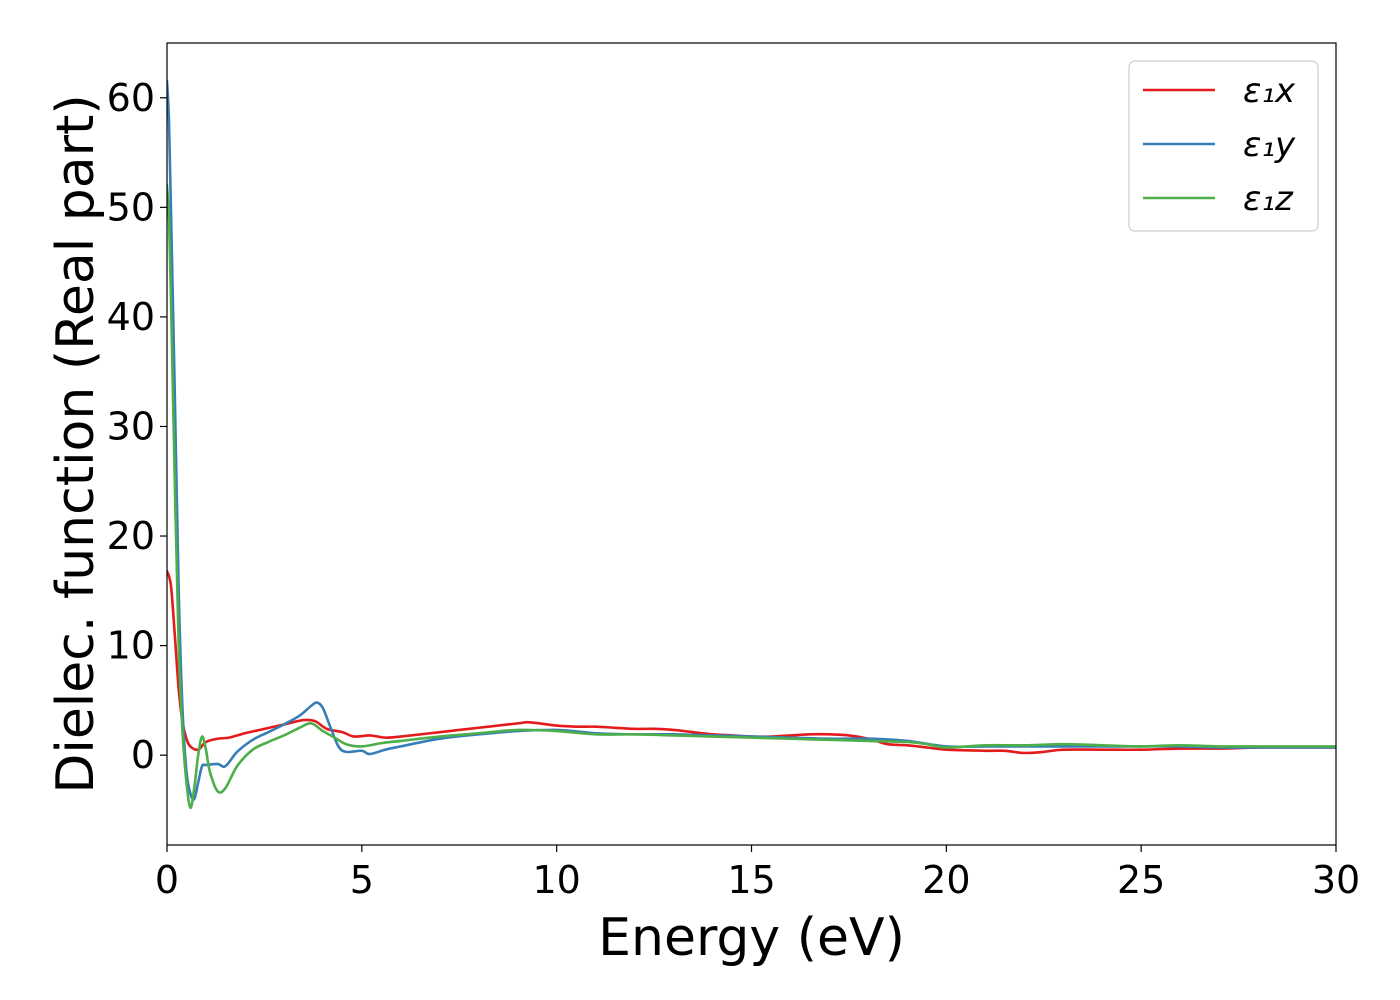  Describe the element at coordinates (751, 880) in the screenshot. I see `x-tick-label: 15` at that location.